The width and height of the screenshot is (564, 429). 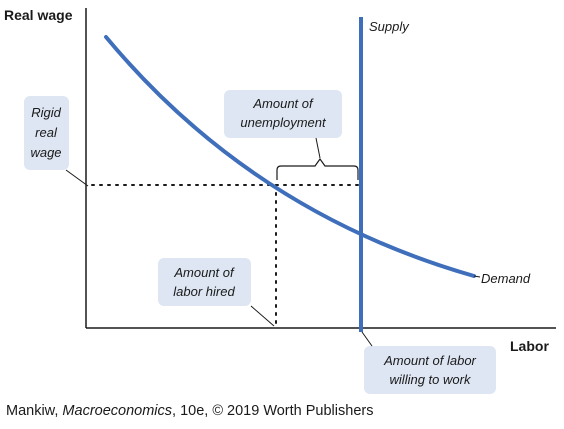 What do you see at coordinates (506, 278) in the screenshot?
I see `demand-label: Demand` at bounding box center [506, 278].